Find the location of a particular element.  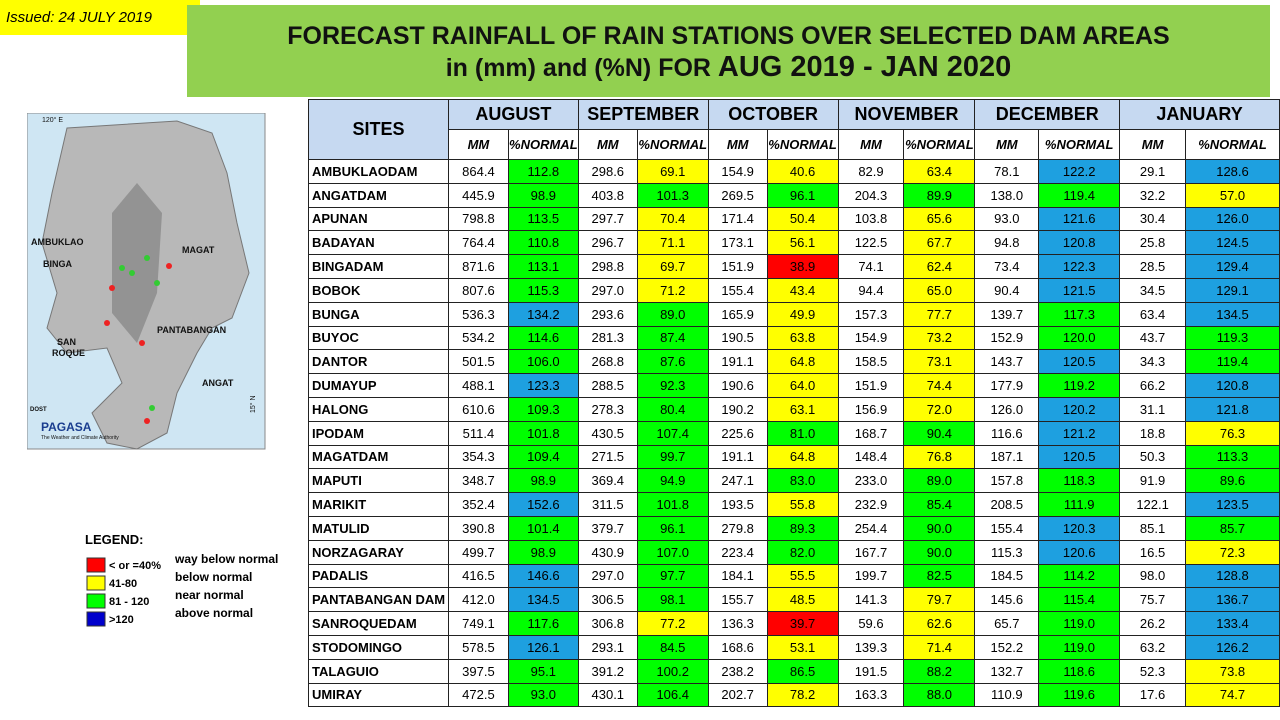

percent-normal: 101.8 is located at coordinates (543, 433).